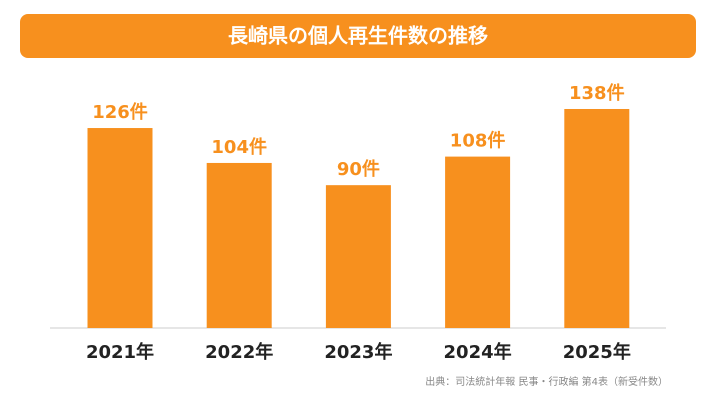 This screenshot has height=403, width=716. Describe the element at coordinates (597, 352) in the screenshot. I see `x-tick-label: 2025年` at that location.